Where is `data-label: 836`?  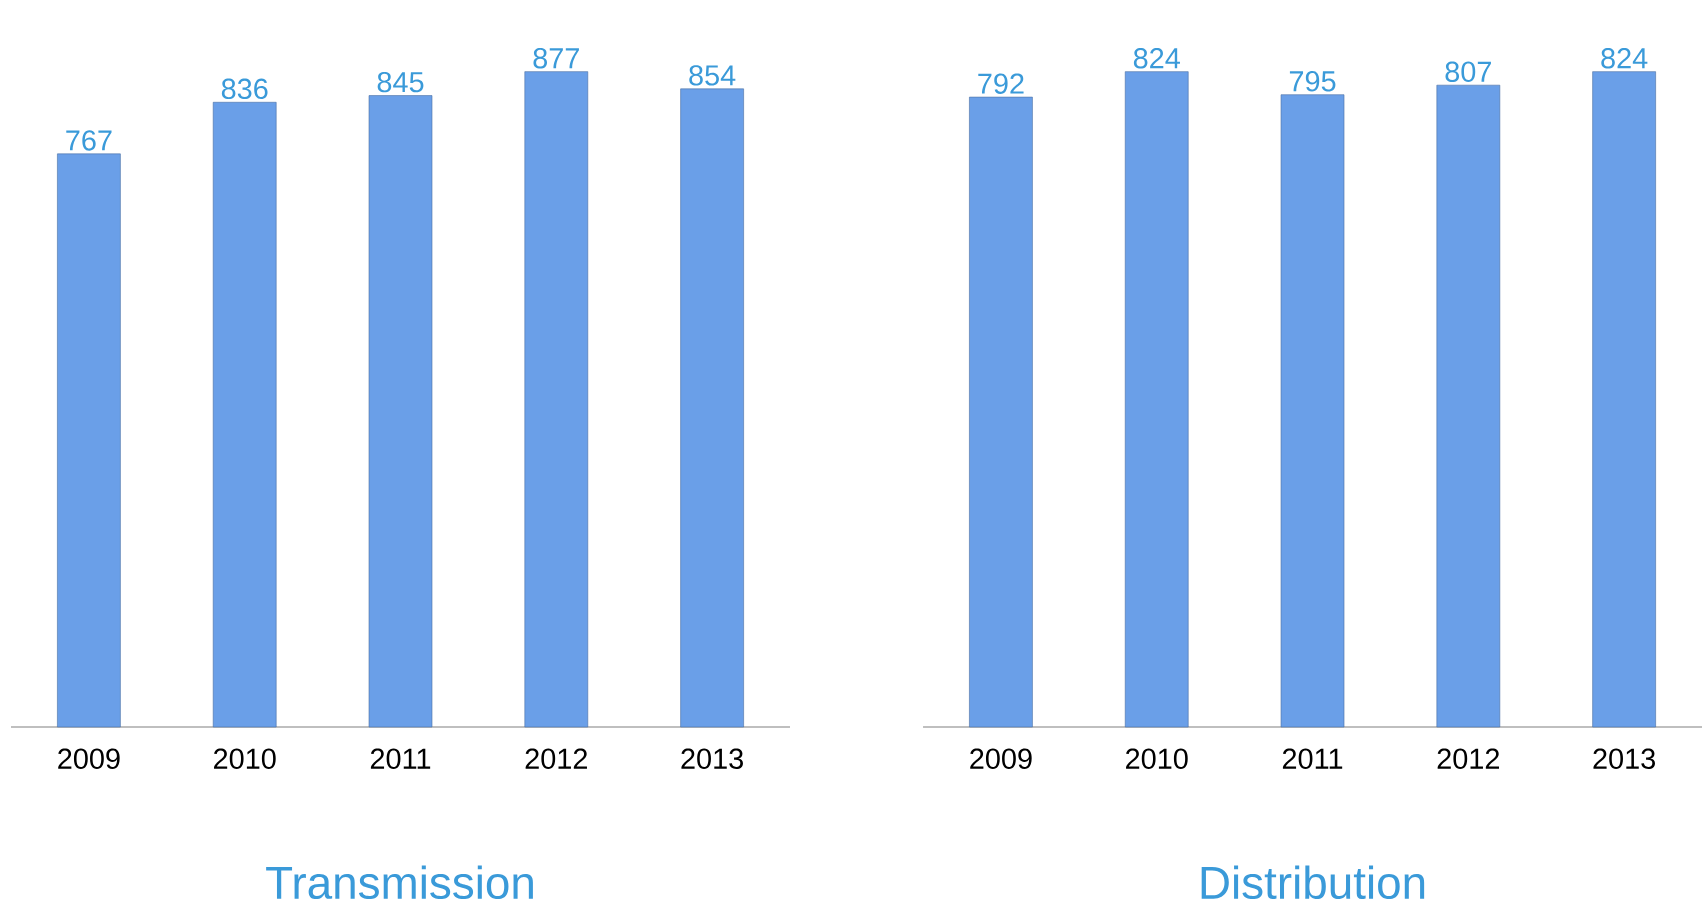 data-label: 836 is located at coordinates (244, 89).